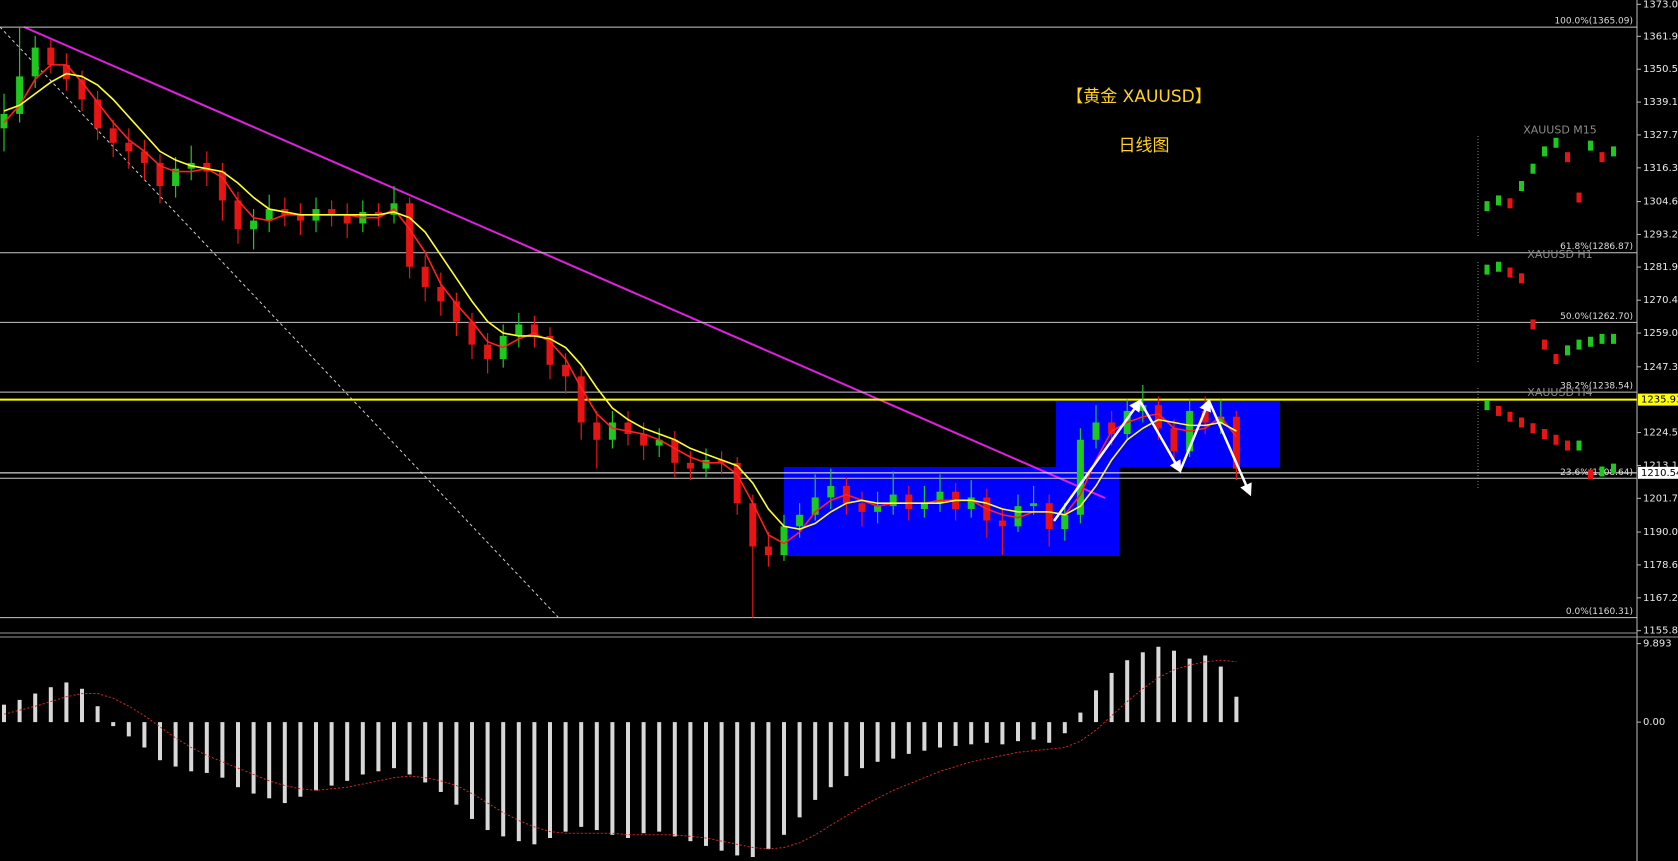 Image resolution: width=1678 pixels, height=861 pixels. What do you see at coordinates (1593, 22) in the screenshot?
I see `fib-label: 100.0%(1365.09)` at bounding box center [1593, 22].